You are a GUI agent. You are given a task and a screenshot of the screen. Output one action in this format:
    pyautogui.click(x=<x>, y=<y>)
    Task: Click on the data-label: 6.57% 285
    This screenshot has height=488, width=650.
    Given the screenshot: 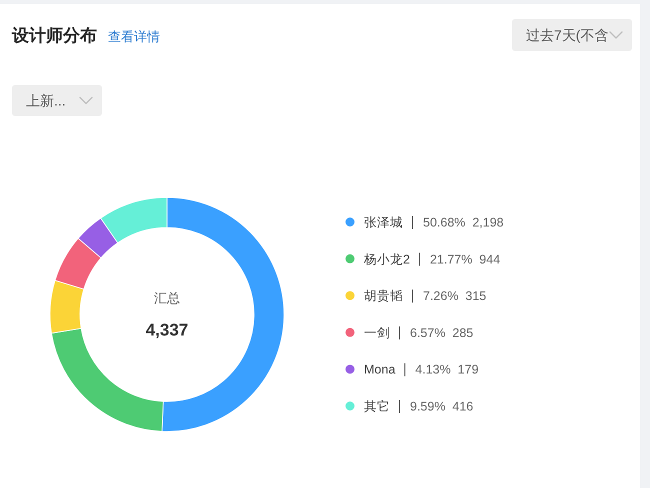 What is the action you would take?
    pyautogui.click(x=442, y=333)
    